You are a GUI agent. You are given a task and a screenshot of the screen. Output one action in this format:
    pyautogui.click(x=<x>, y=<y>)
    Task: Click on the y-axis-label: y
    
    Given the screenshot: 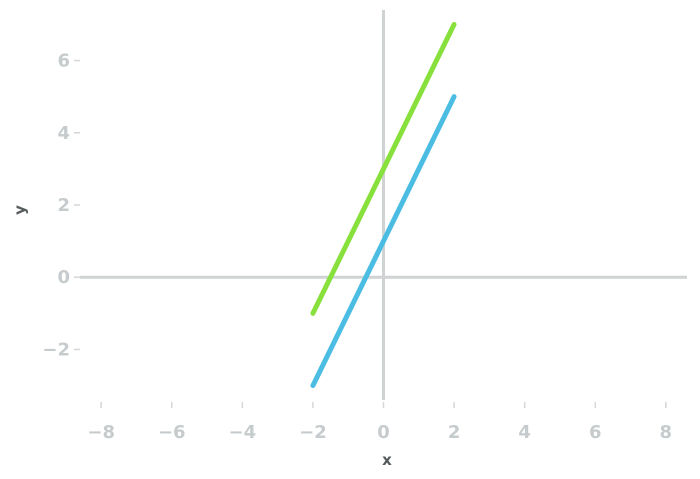 What is the action you would take?
    pyautogui.click(x=20, y=210)
    